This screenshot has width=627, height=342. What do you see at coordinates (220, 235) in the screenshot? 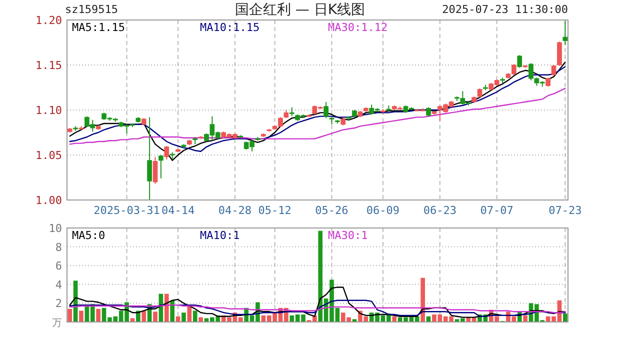
I see `legend: MA5:0 MA10:1 MA30:1` at bounding box center [220, 235].